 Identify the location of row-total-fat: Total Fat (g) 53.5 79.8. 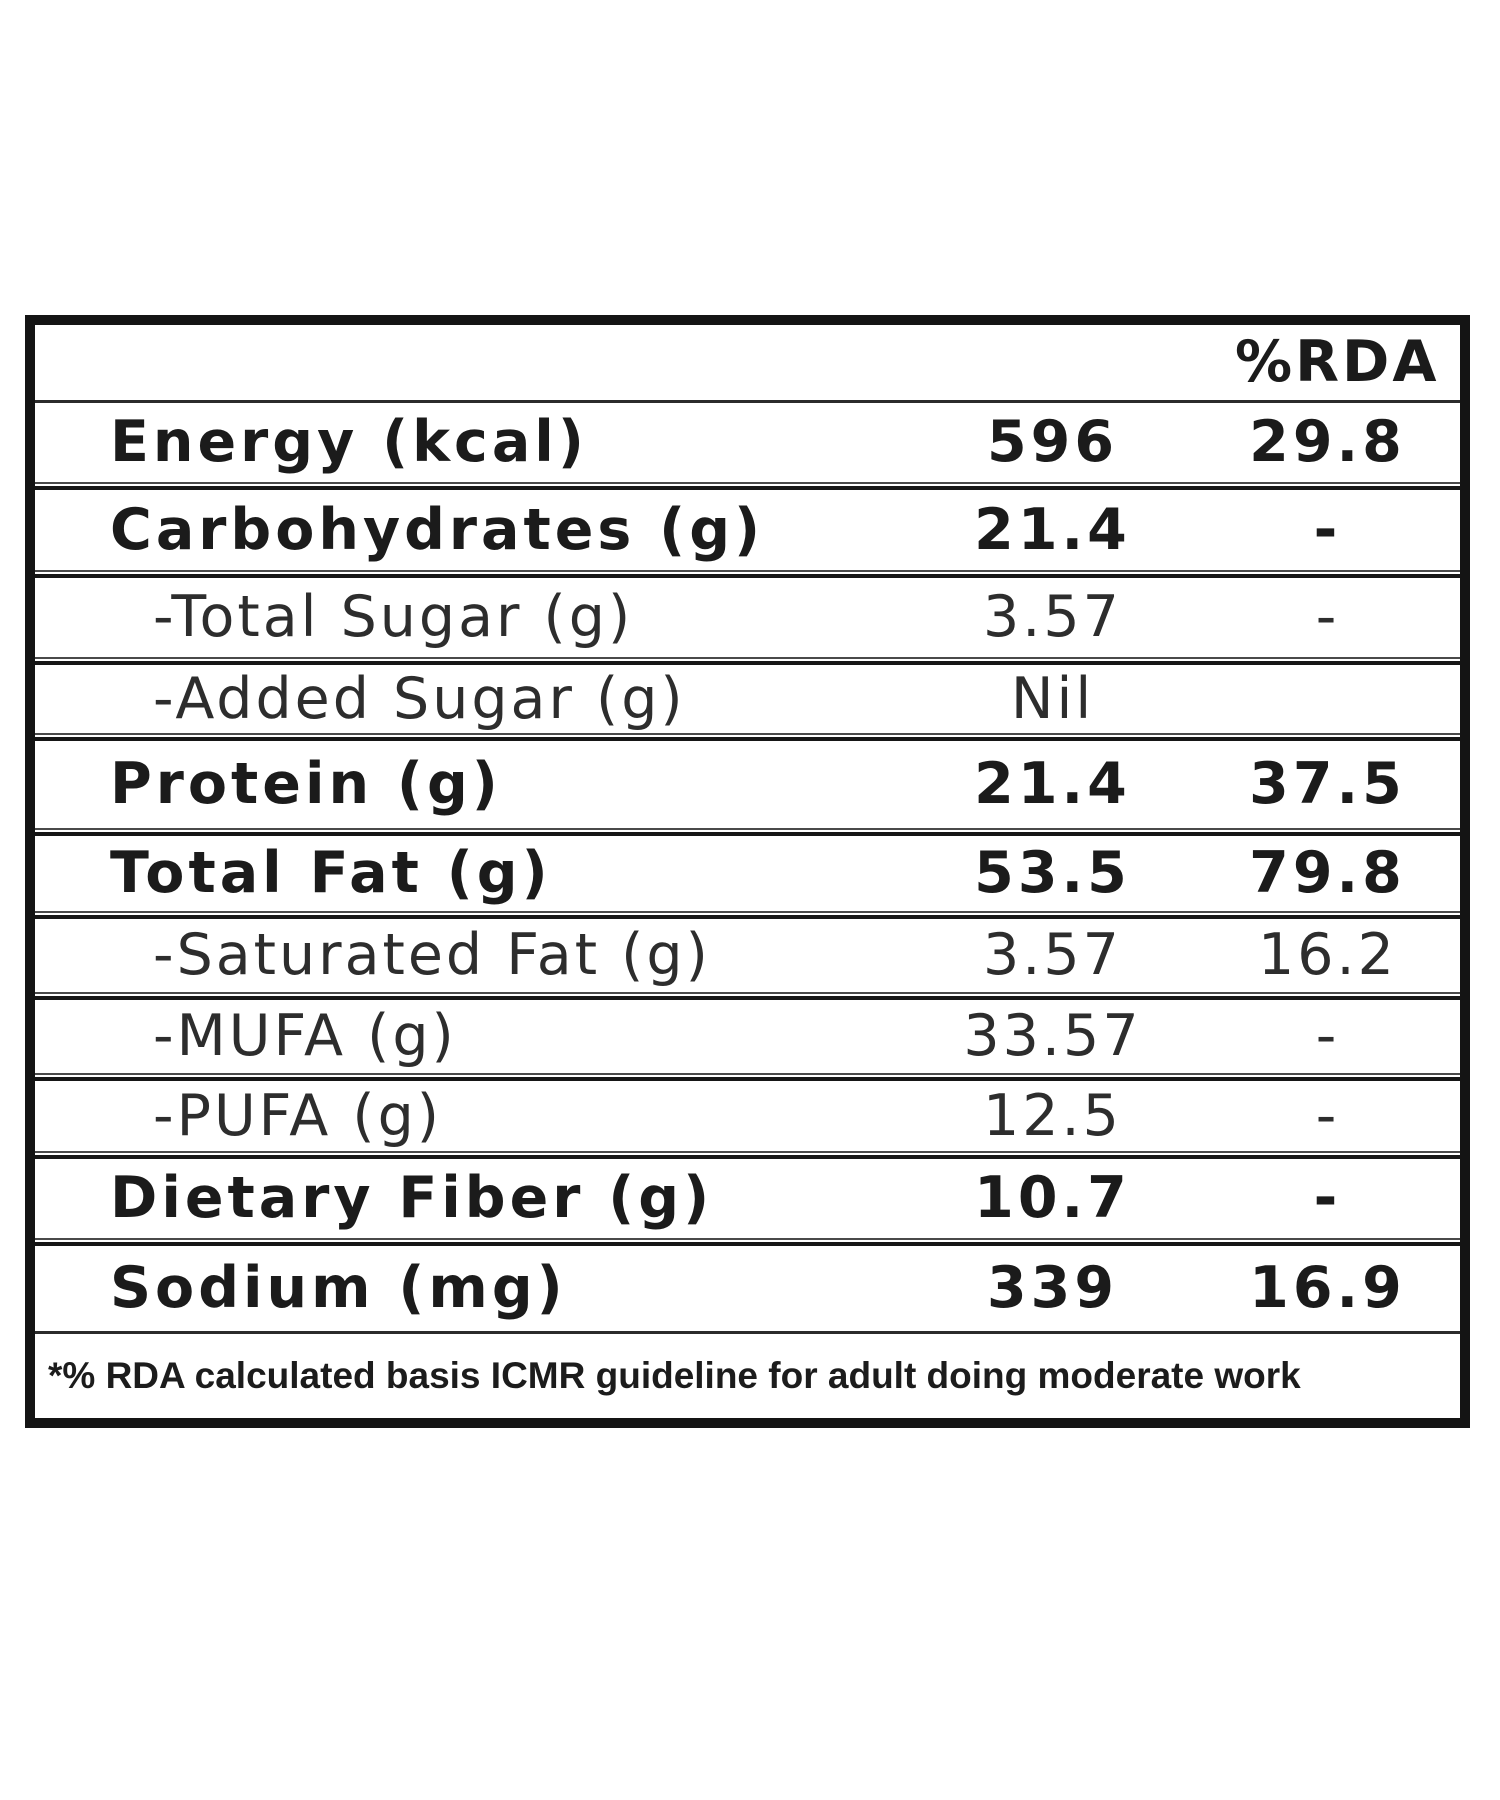
(747, 873).